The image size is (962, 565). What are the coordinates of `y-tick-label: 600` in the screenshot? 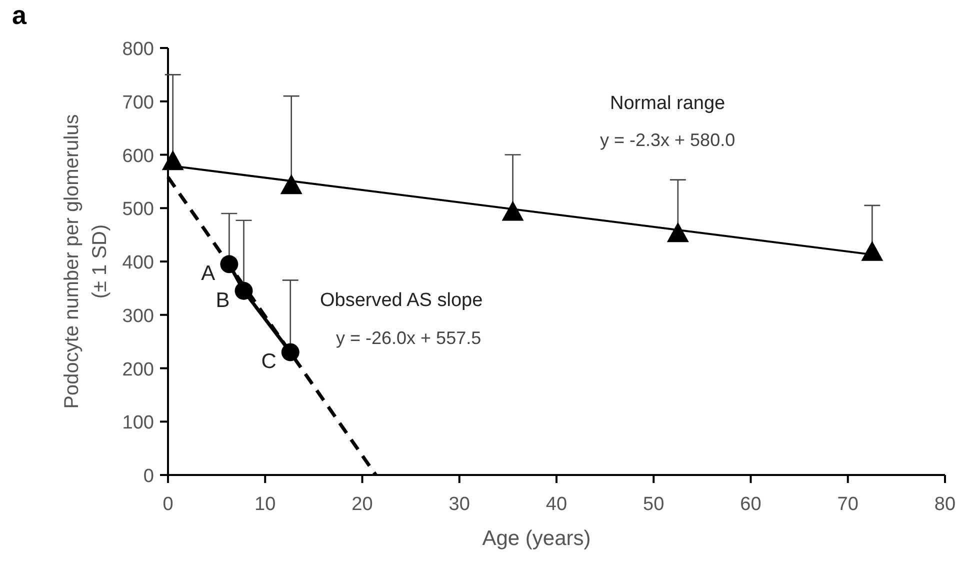 It's located at (138, 156).